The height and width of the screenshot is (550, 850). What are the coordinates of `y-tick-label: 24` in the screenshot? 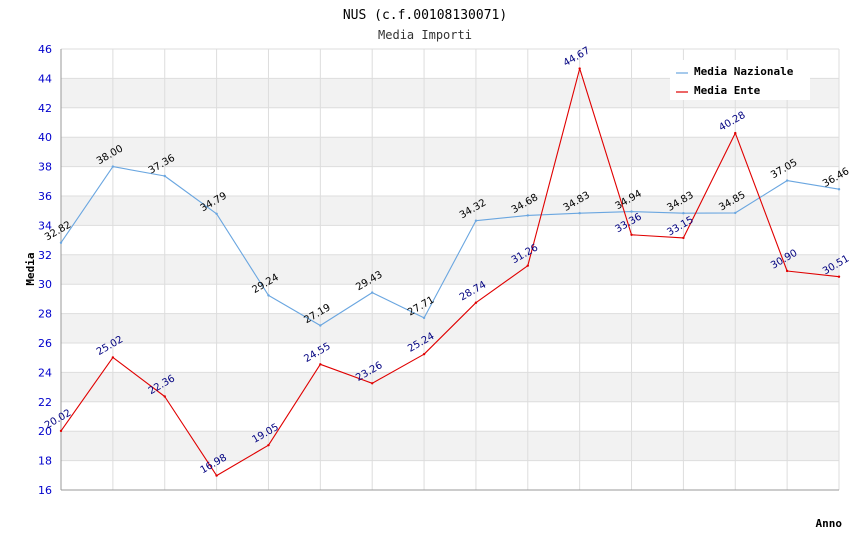 It's located at (45, 372).